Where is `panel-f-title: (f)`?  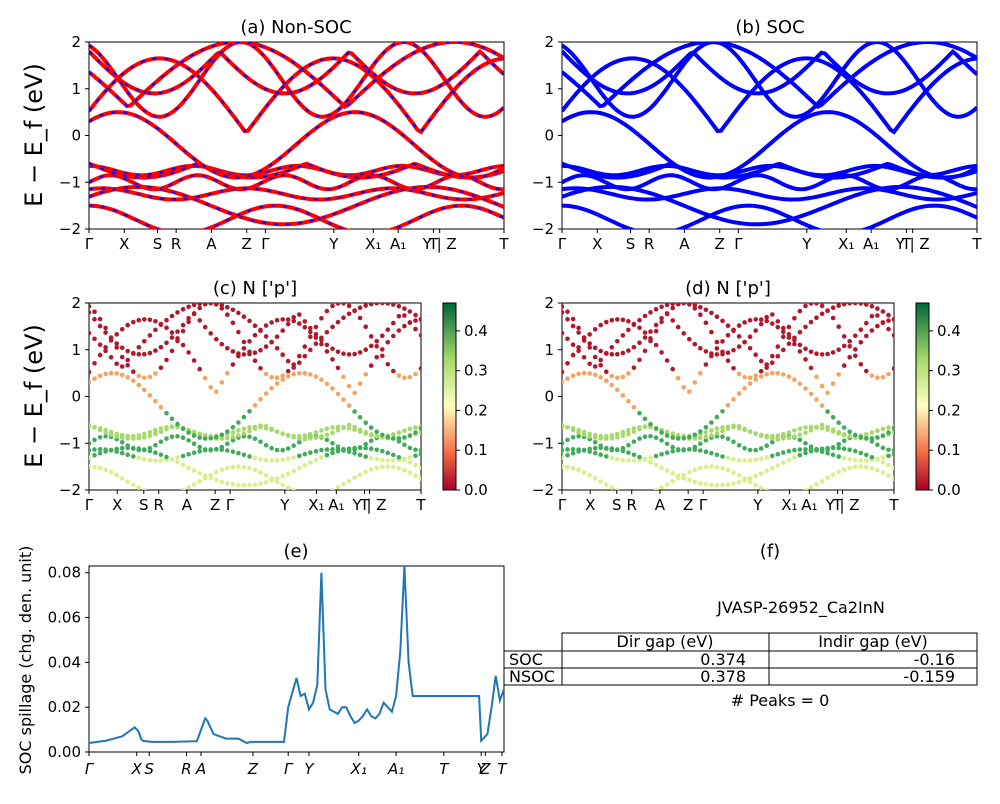
panel-f-title: (f) is located at coordinates (770, 551).